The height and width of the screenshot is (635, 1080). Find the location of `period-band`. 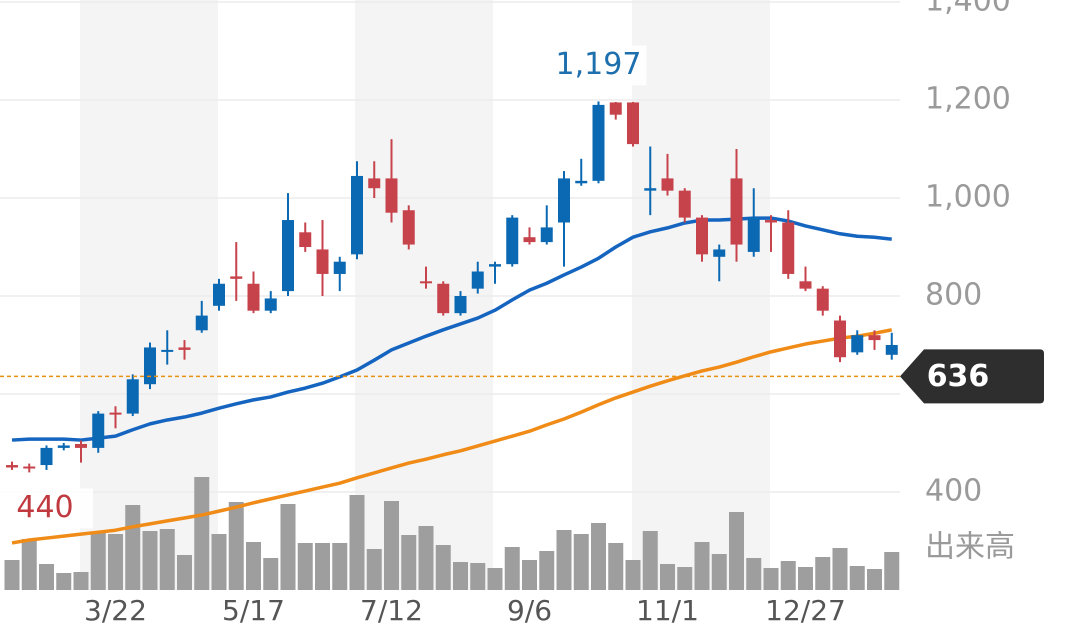

period-band is located at coordinates (701, 295).